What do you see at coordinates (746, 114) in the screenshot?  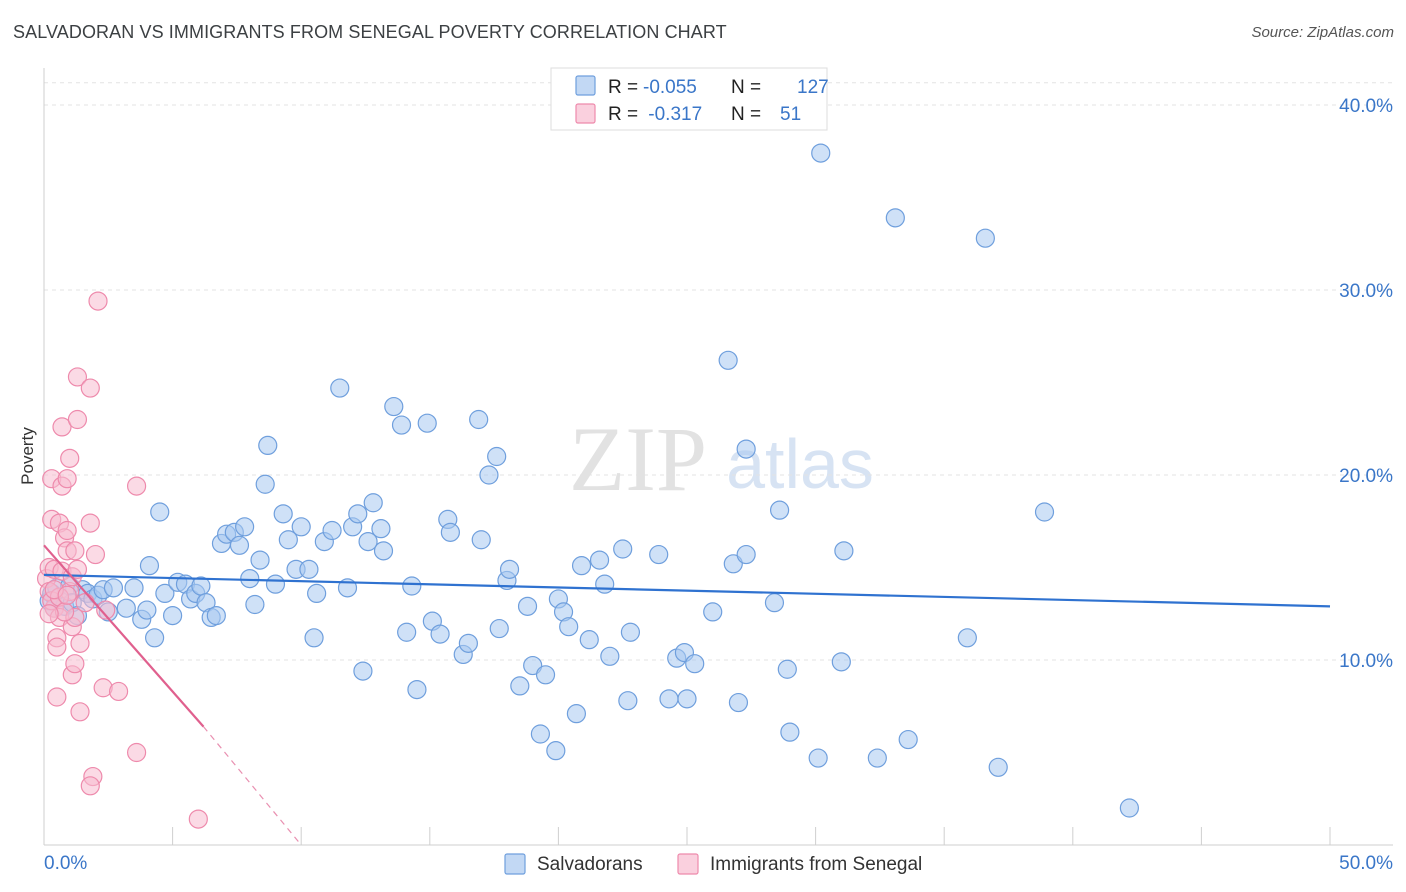 I see `stats-n-label-2: N =` at bounding box center [746, 114].